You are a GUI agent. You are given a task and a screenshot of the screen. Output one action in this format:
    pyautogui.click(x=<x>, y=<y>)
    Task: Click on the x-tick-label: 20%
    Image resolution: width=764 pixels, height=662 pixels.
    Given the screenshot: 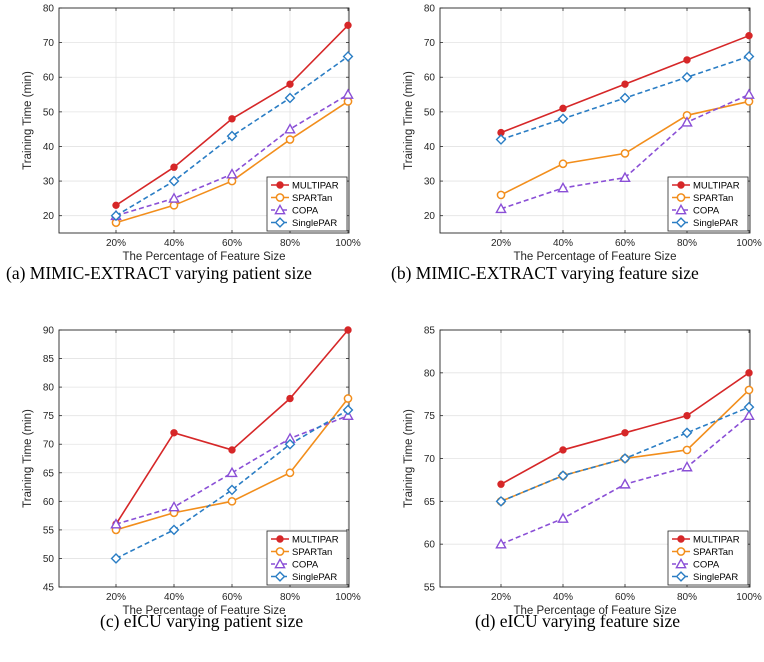 What is the action you would take?
    pyautogui.click(x=116, y=243)
    